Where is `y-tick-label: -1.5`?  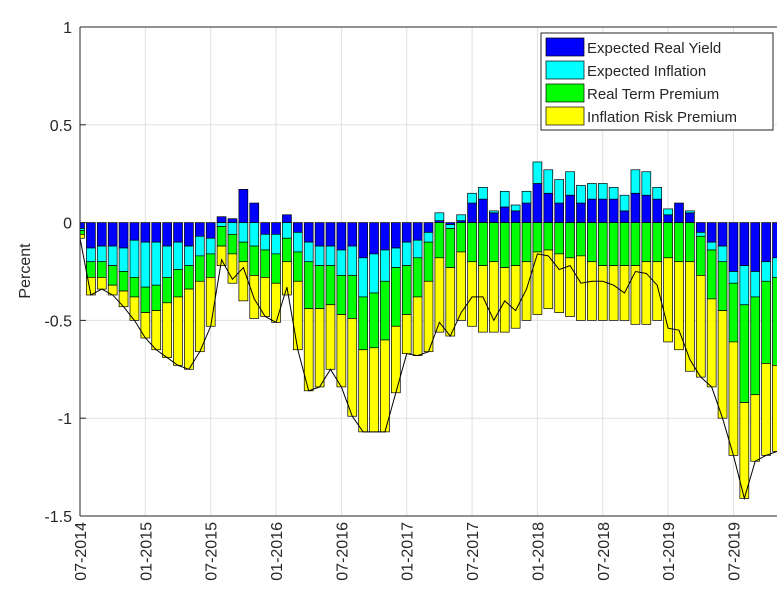 y-tick-label: -1.5 is located at coordinates (58, 517).